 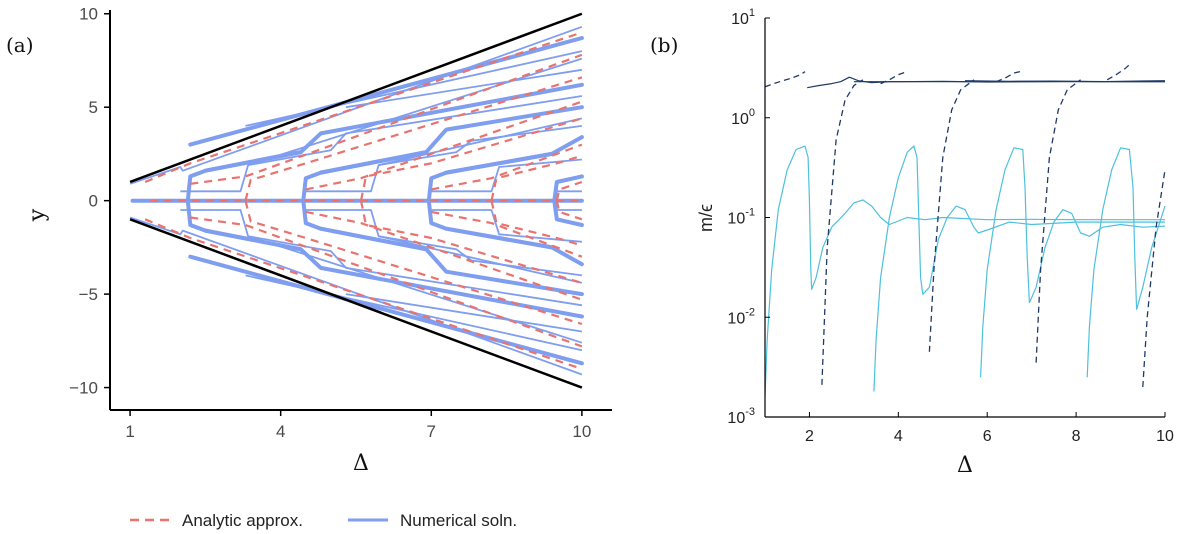 What do you see at coordinates (741, 217) in the screenshot?
I see `panel-b-ytick-label-2: 10⁻¹` at bounding box center [741, 217].